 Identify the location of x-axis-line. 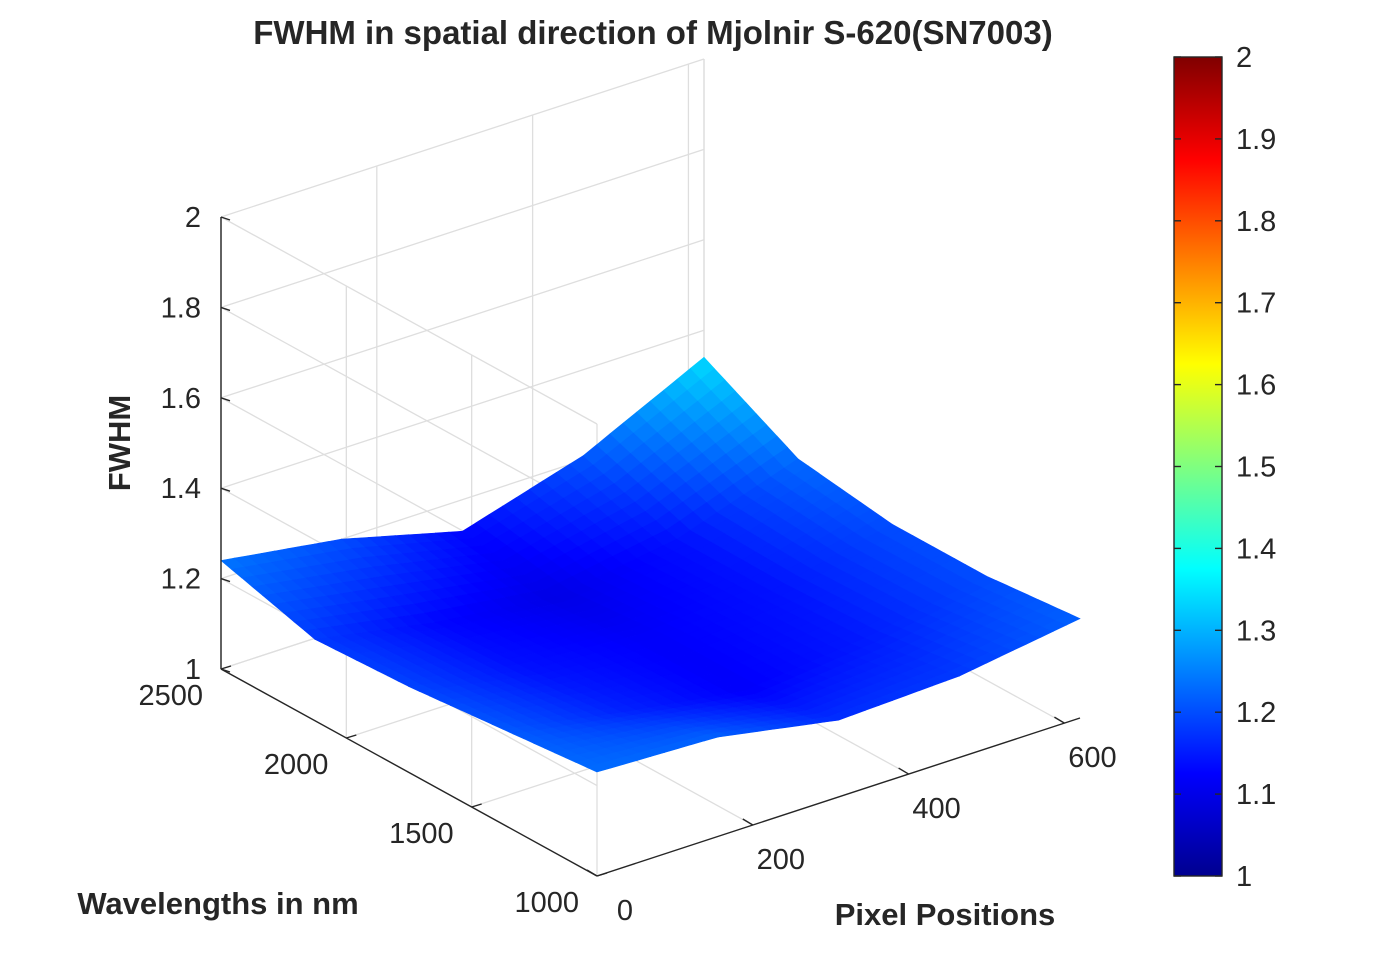
(838, 797).